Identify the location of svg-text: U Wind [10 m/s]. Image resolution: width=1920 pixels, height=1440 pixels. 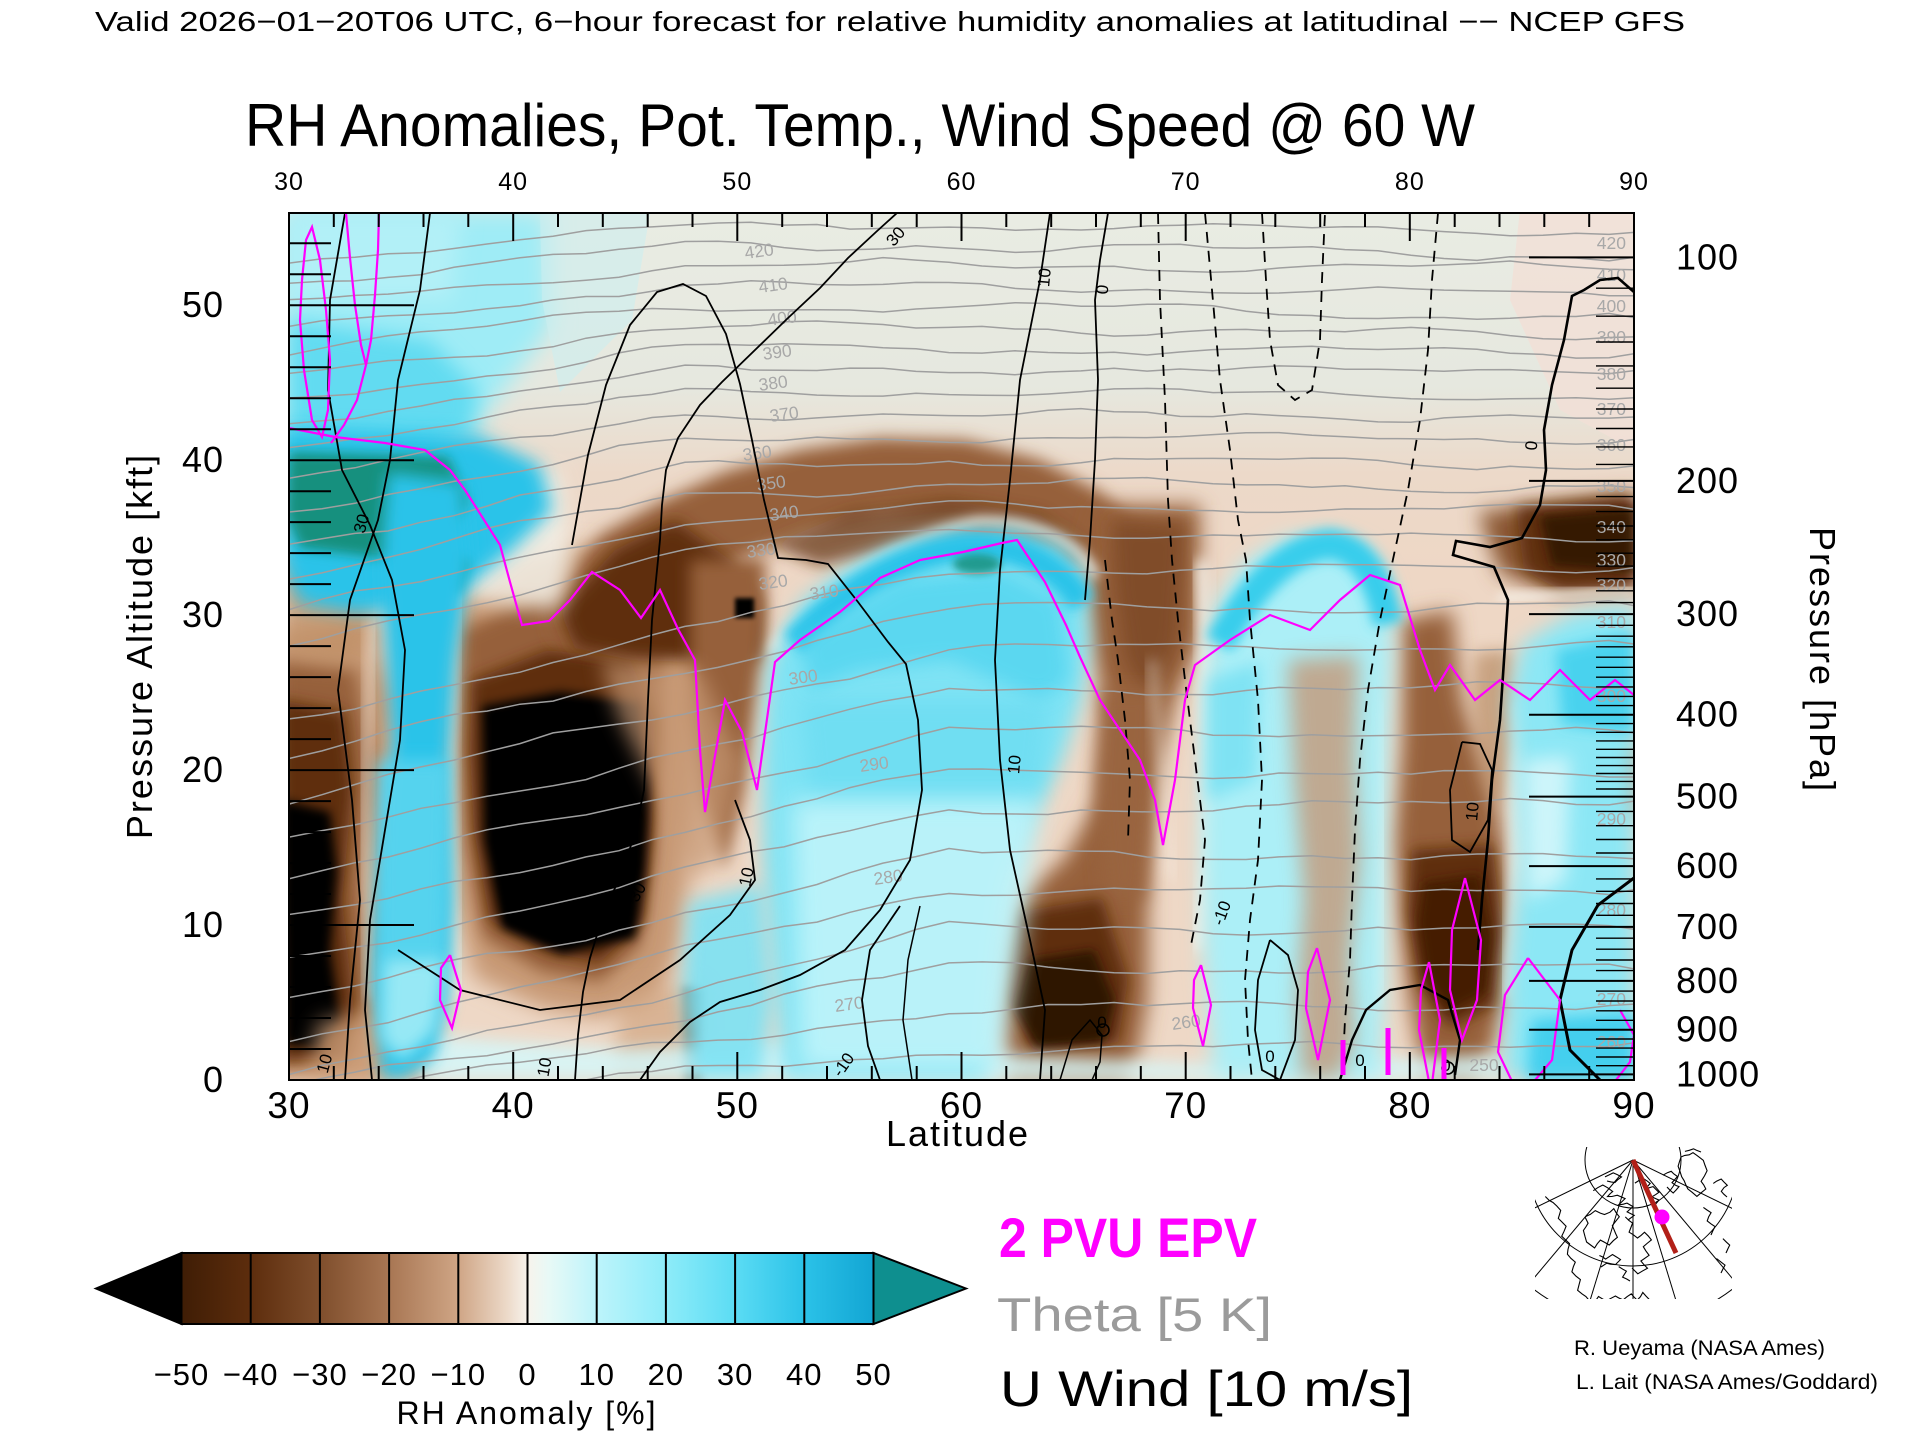
(1206, 1389).